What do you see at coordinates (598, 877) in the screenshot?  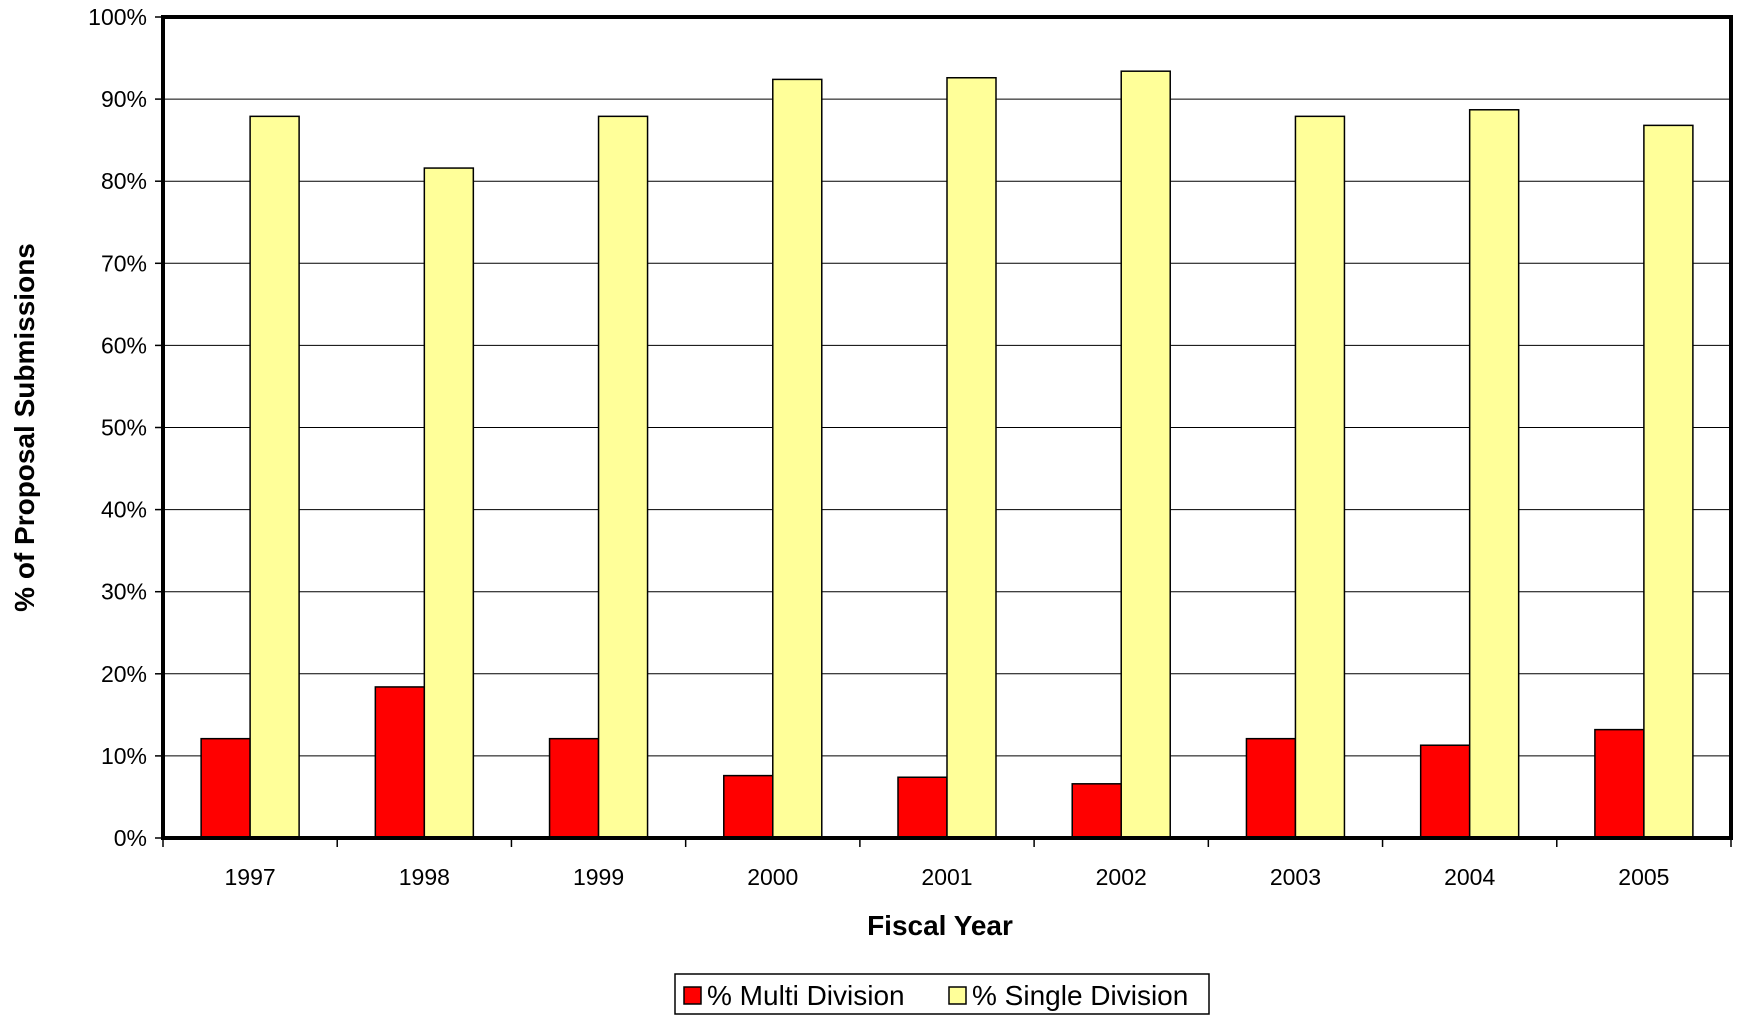 I see `x-tick-label: 1999` at bounding box center [598, 877].